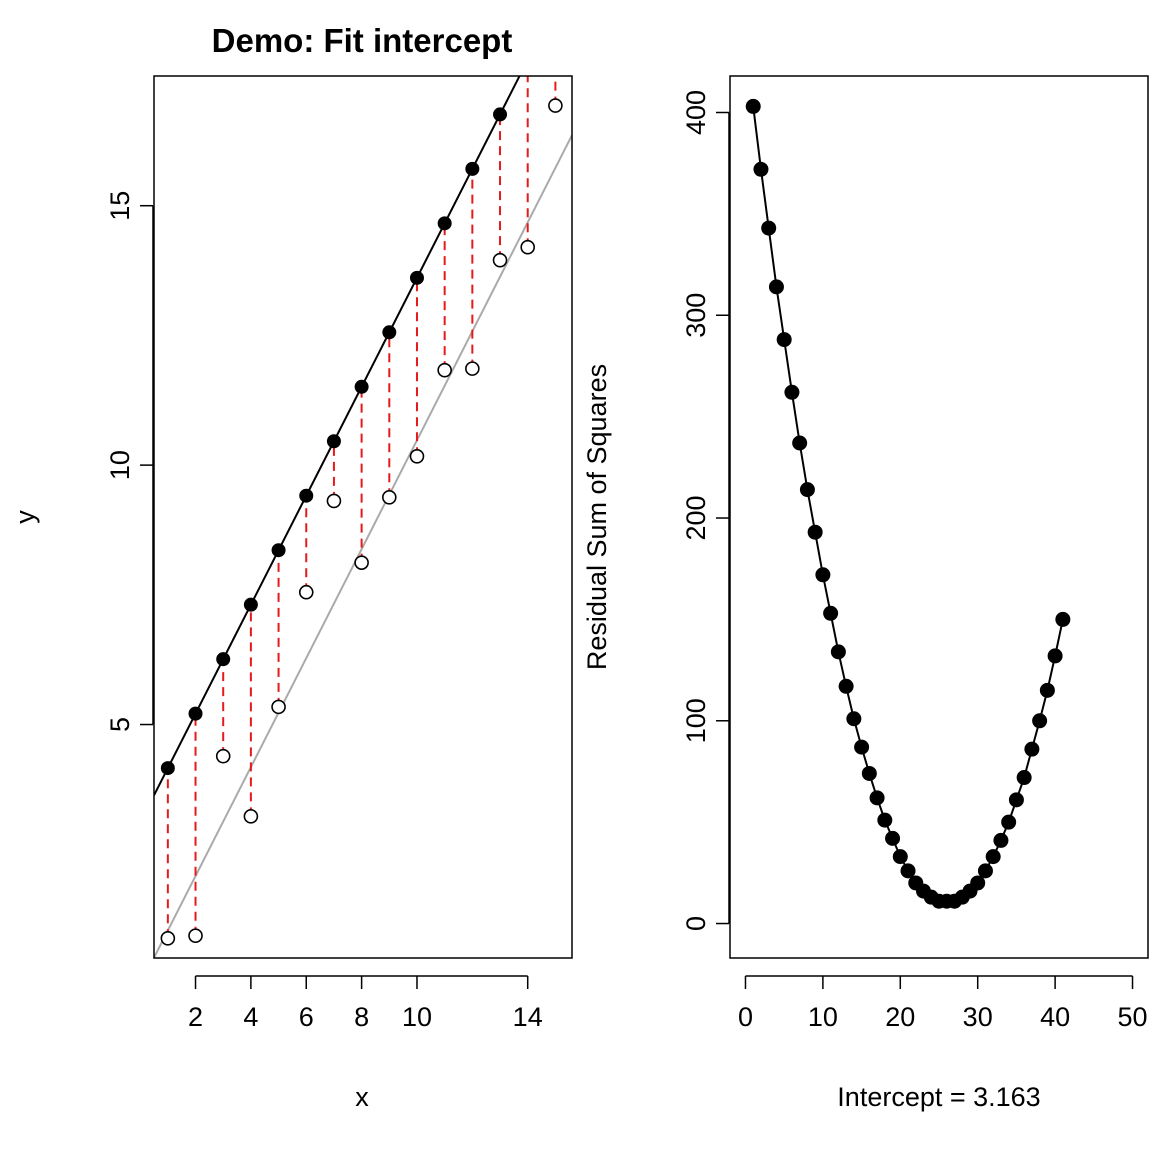  Describe the element at coordinates (1055, 1017) in the screenshot. I see `x-tick-label: 40` at that location.